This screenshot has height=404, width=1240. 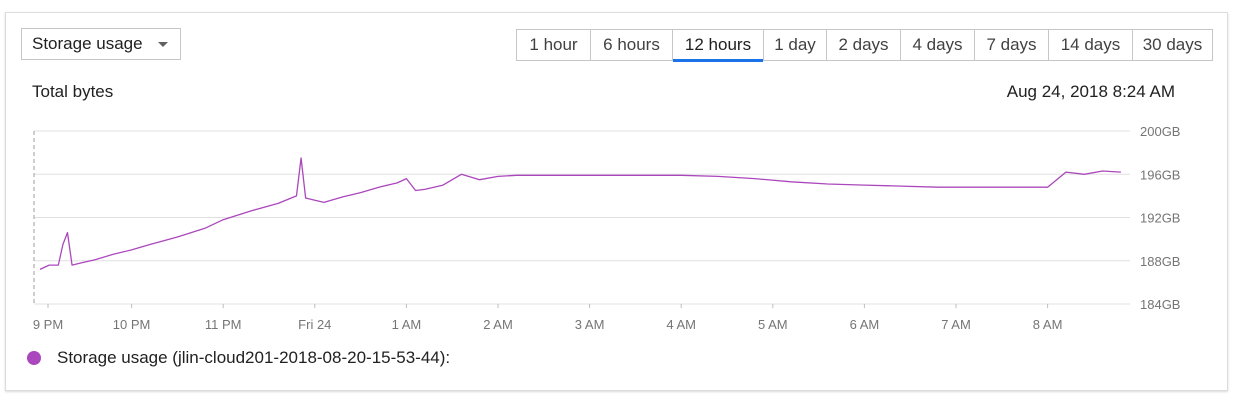 What do you see at coordinates (773, 324) in the screenshot?
I see `x-tick-label: 5 AM` at bounding box center [773, 324].